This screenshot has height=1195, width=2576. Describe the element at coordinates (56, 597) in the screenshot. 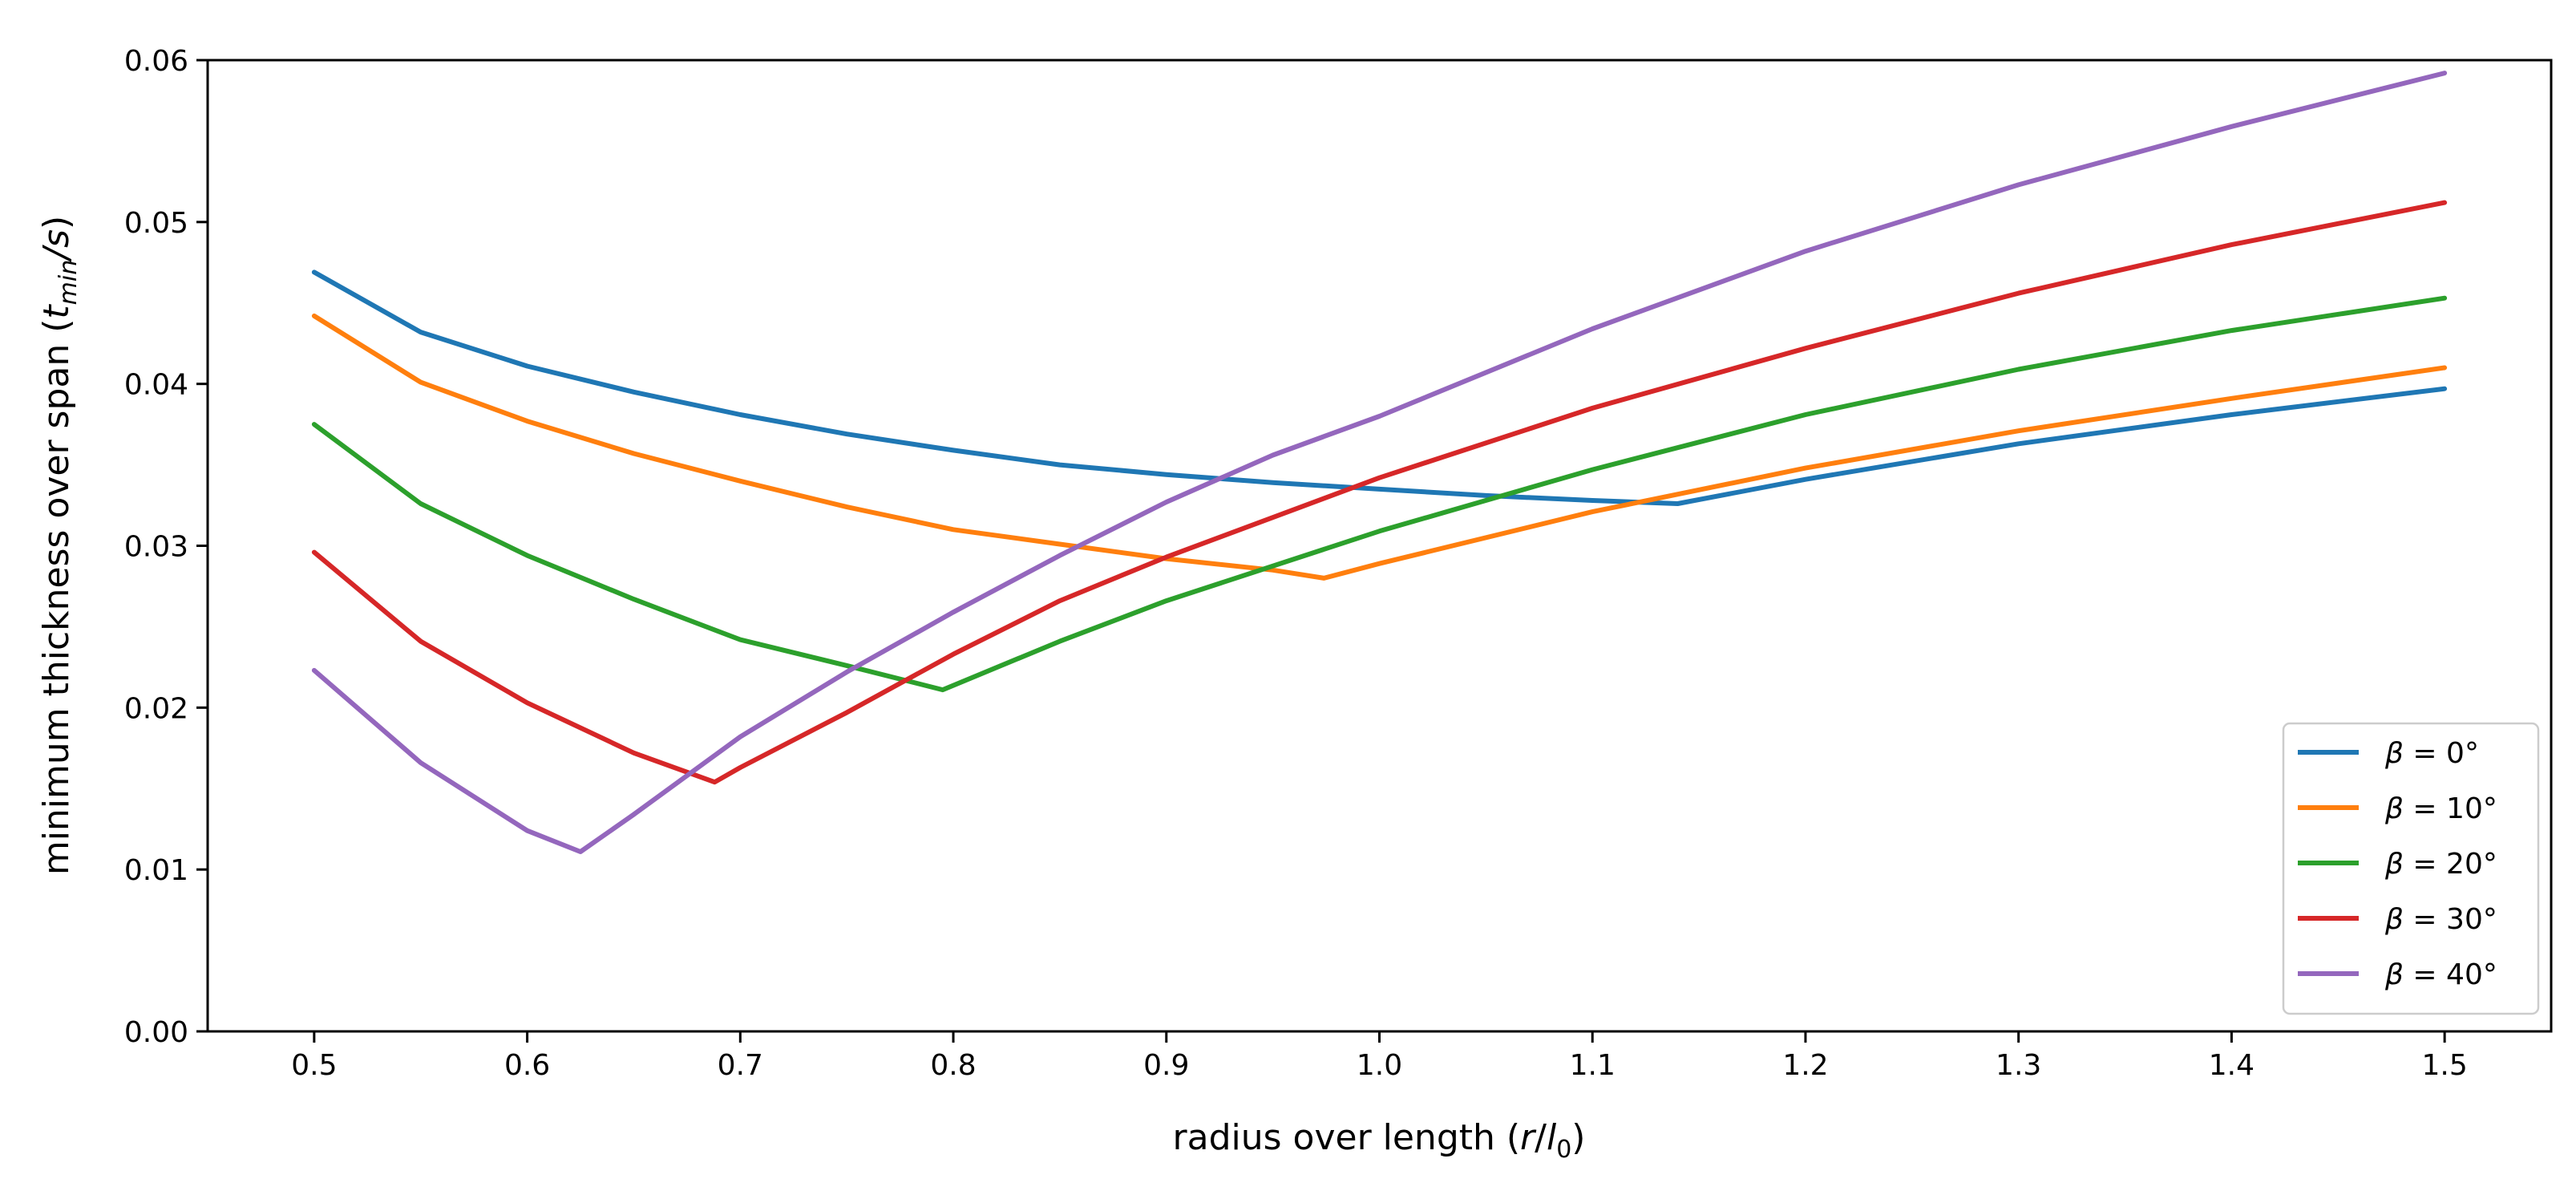

I see `y-axis-label-prefix: minimum thickness over span (` at that location.